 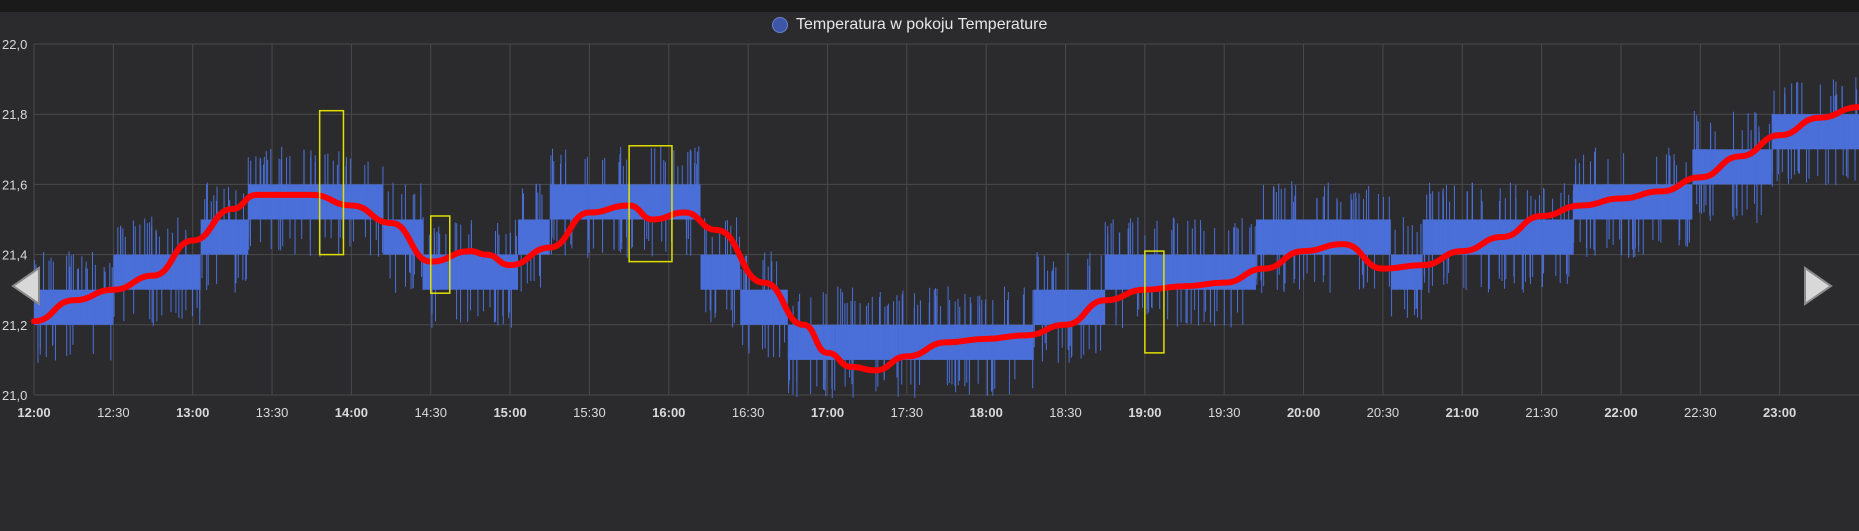 What do you see at coordinates (1462, 412) in the screenshot?
I see `x-tick-label-18: 21:00` at bounding box center [1462, 412].